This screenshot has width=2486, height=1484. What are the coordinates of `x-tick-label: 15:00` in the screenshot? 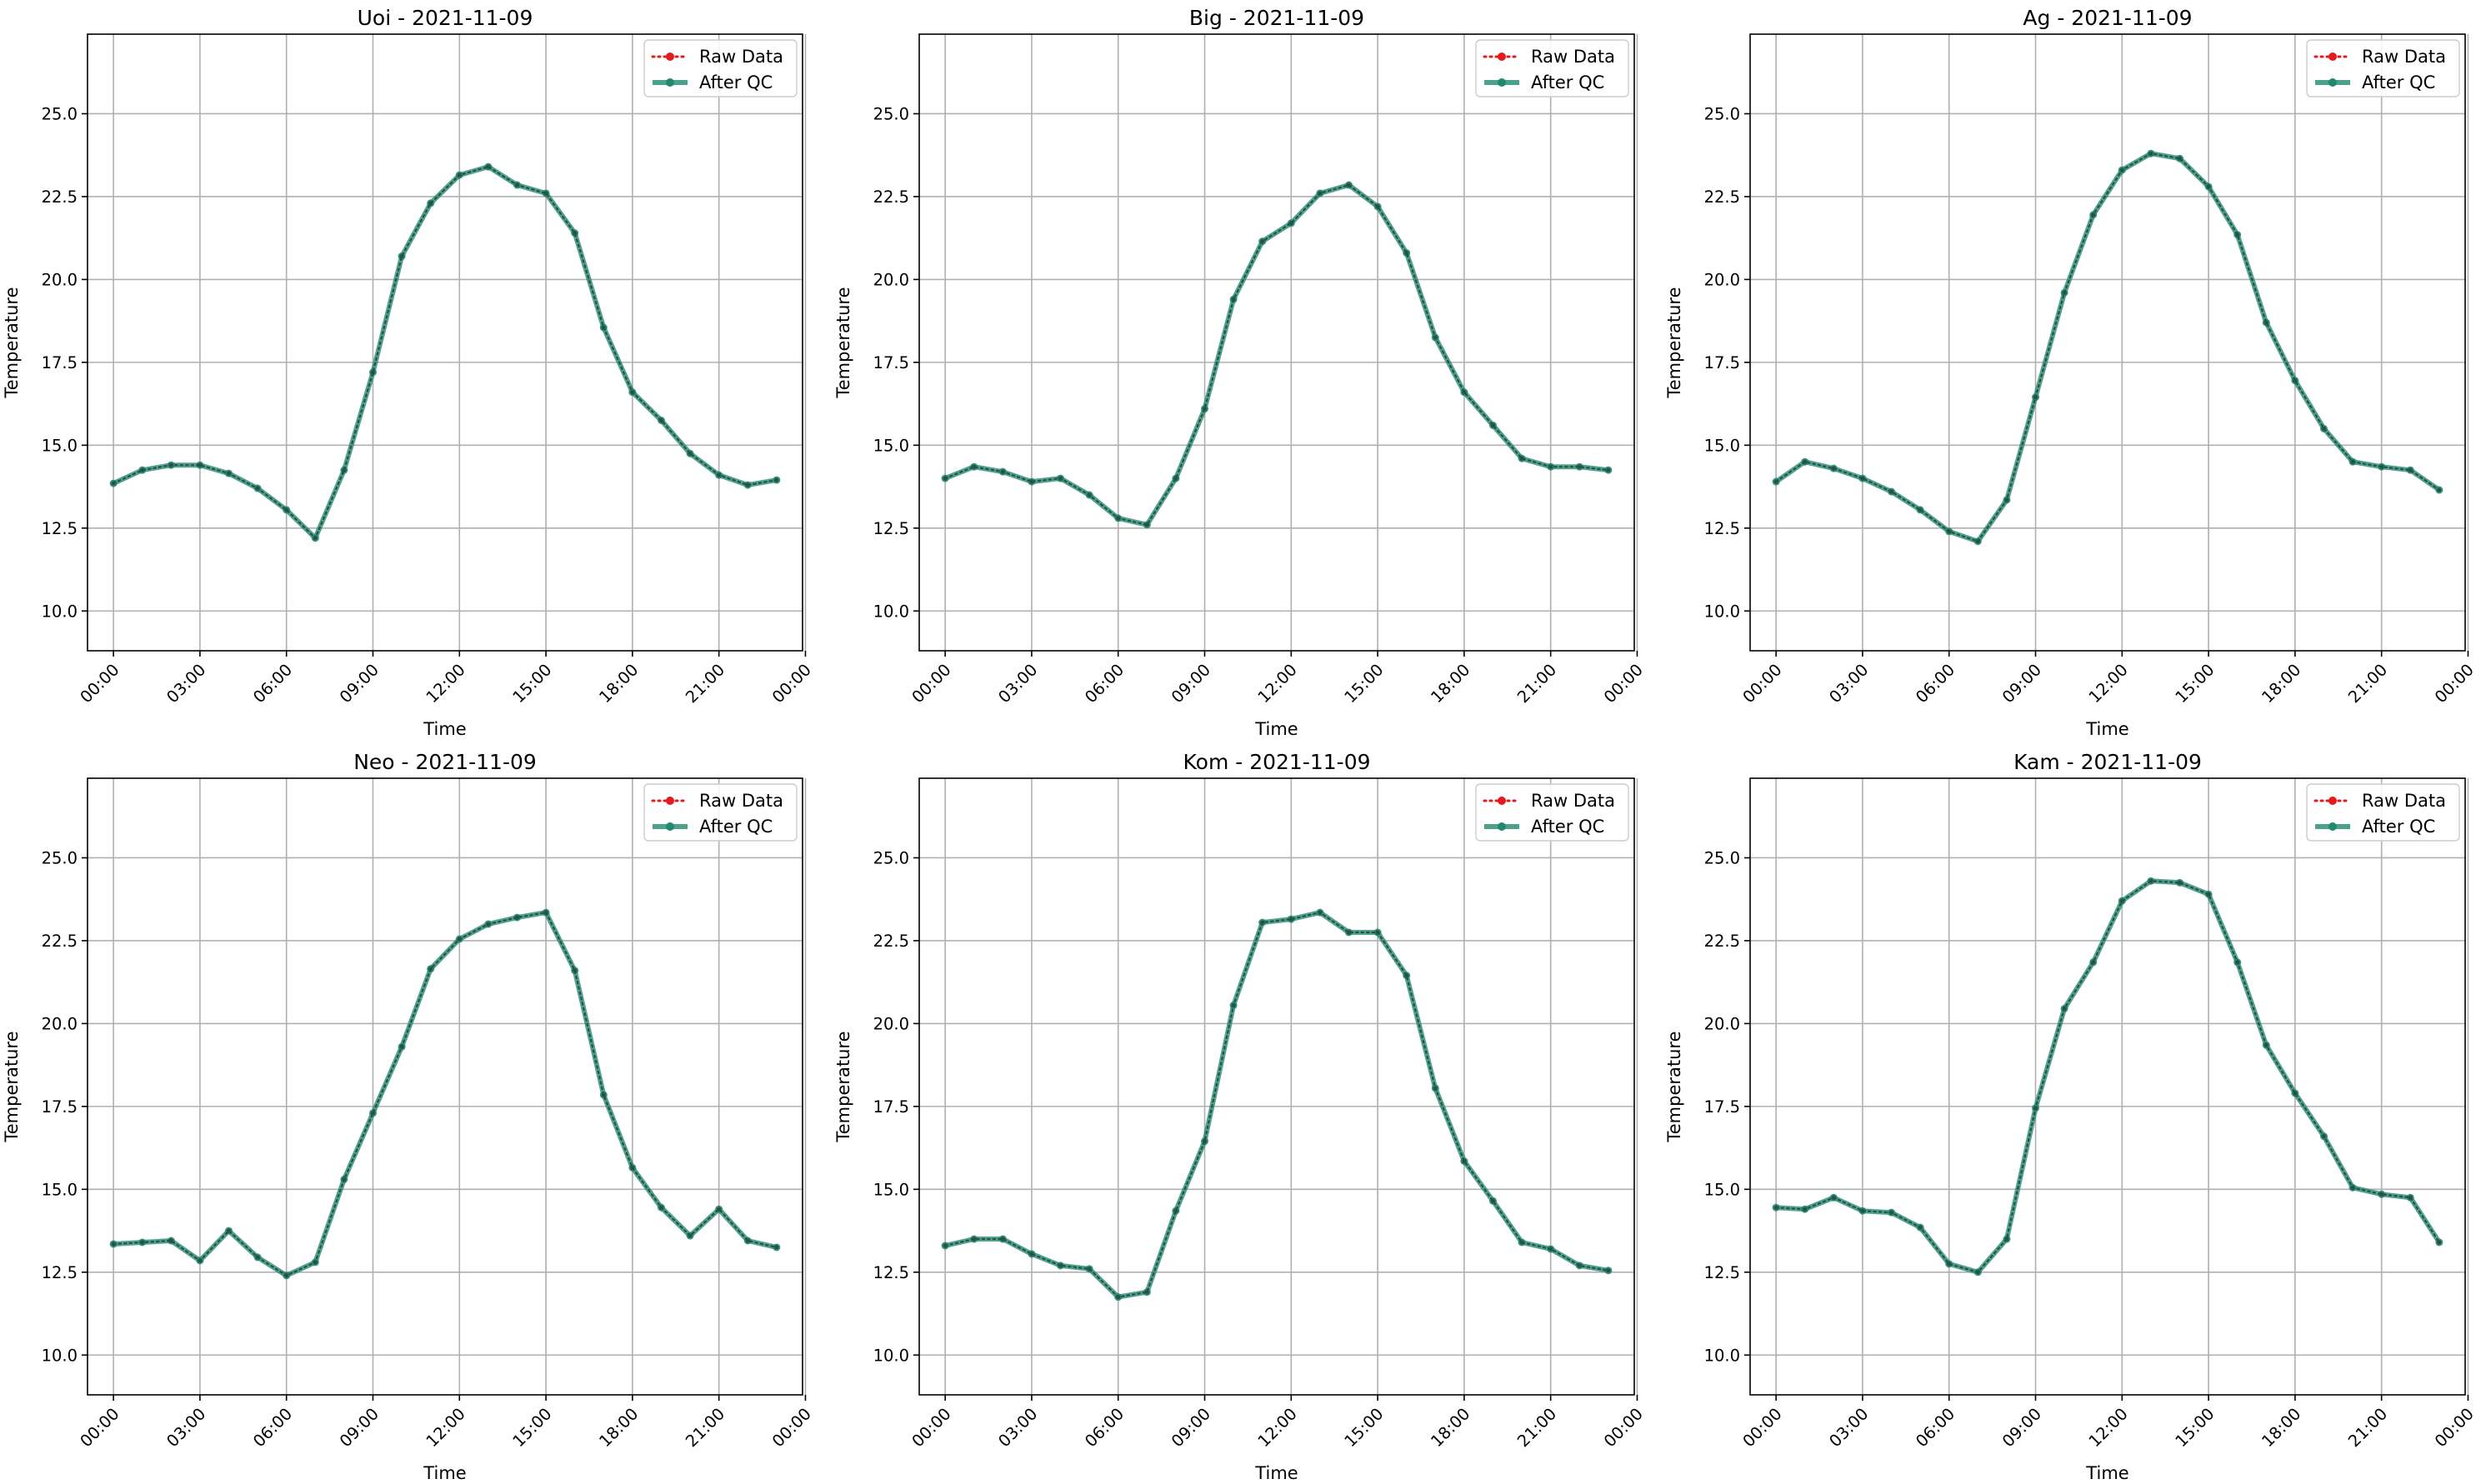 It's located at (2195, 1427).